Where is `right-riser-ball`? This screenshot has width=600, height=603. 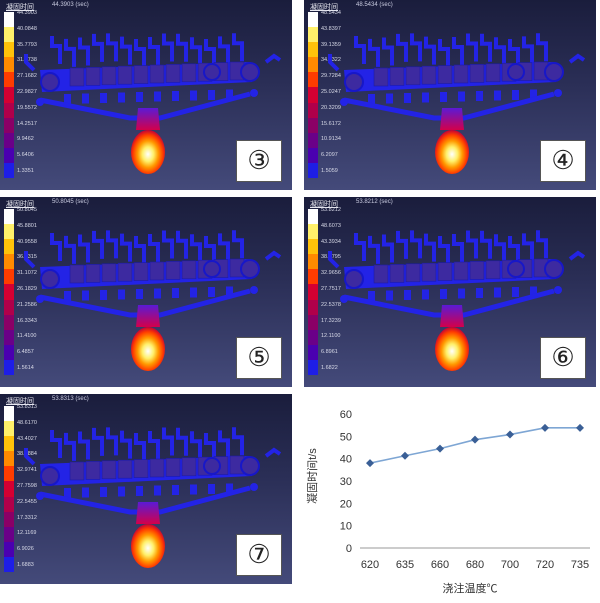 right-riser-ball is located at coordinates (250, 269).